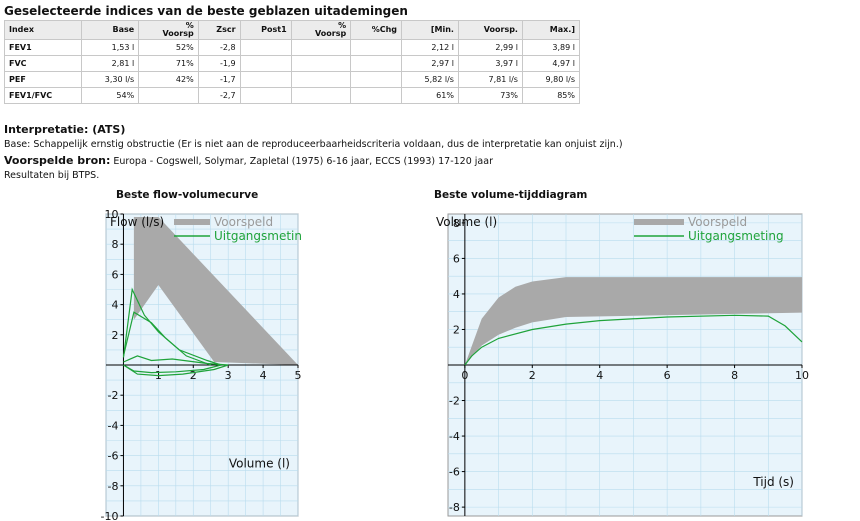 The height and width of the screenshot is (521, 860). I want to click on table-header-cell: Voorsp., so click(490, 30).